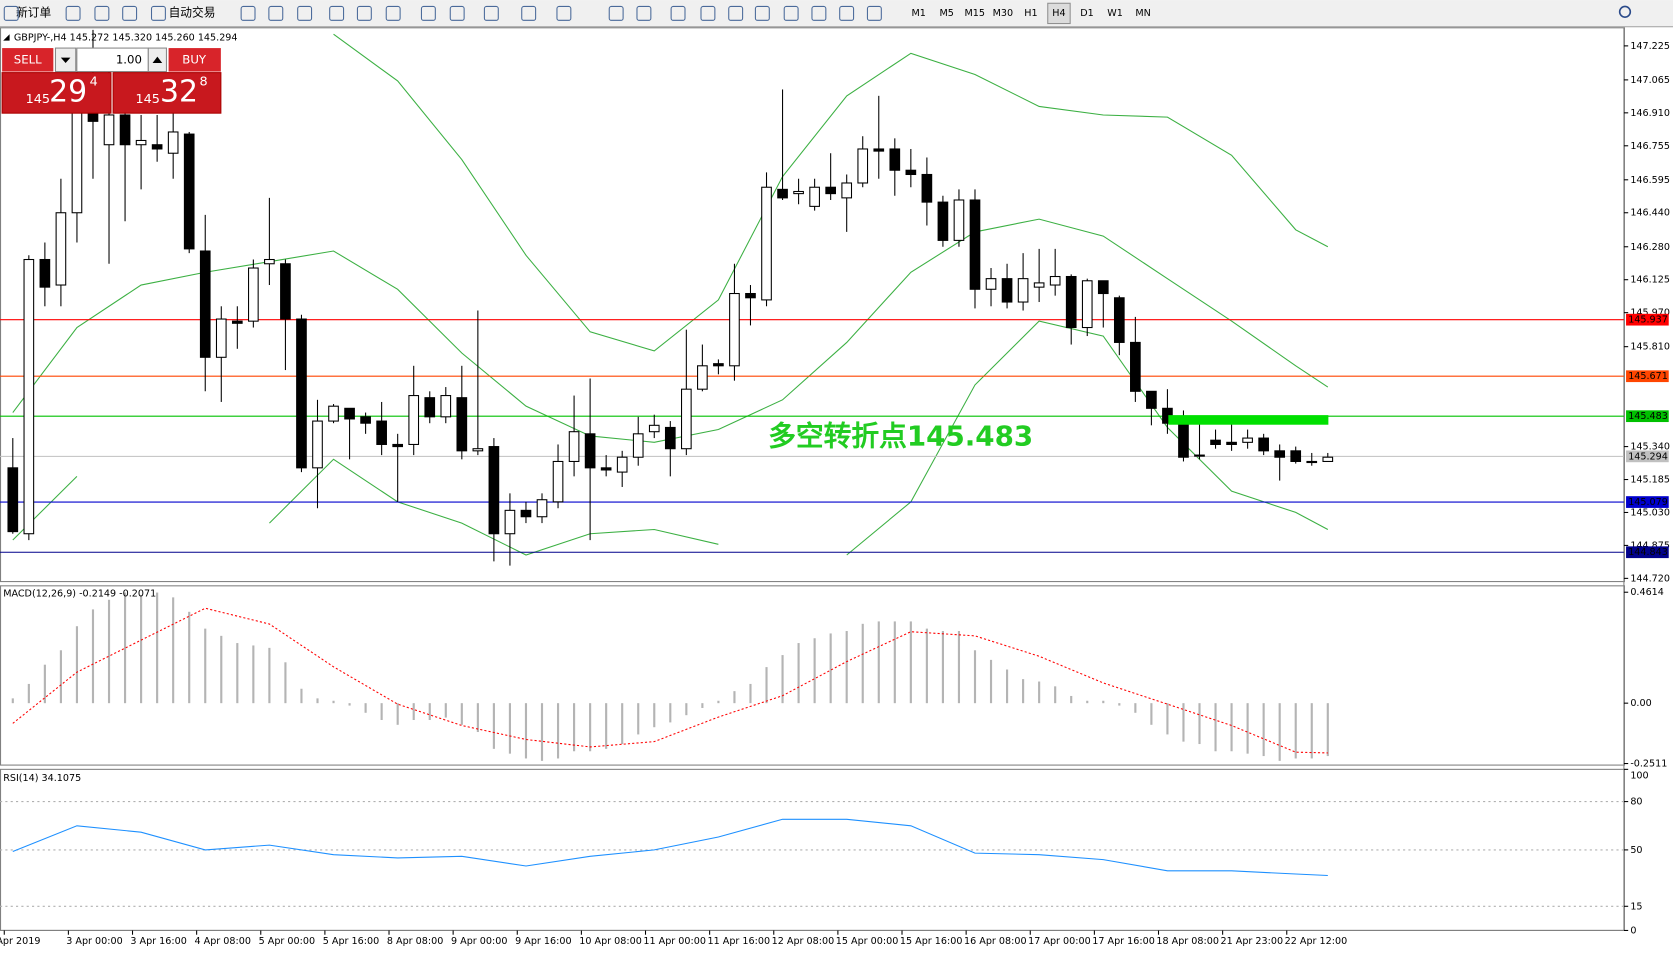 Image resolution: width=1673 pixels, height=954 pixels. I want to click on buy-button, so click(194, 60).